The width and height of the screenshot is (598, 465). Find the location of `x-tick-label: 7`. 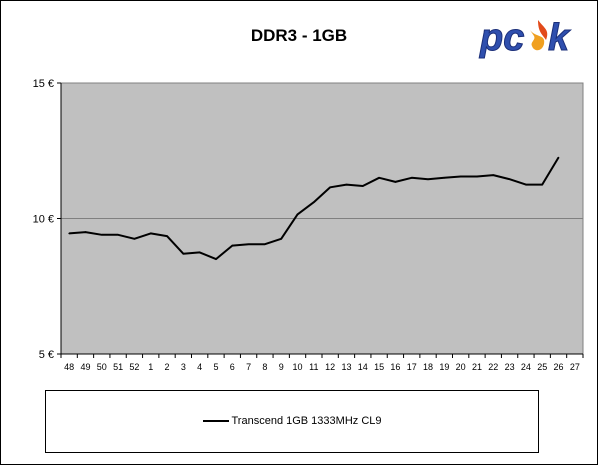

x-tick-label: 7 is located at coordinates (248, 367).